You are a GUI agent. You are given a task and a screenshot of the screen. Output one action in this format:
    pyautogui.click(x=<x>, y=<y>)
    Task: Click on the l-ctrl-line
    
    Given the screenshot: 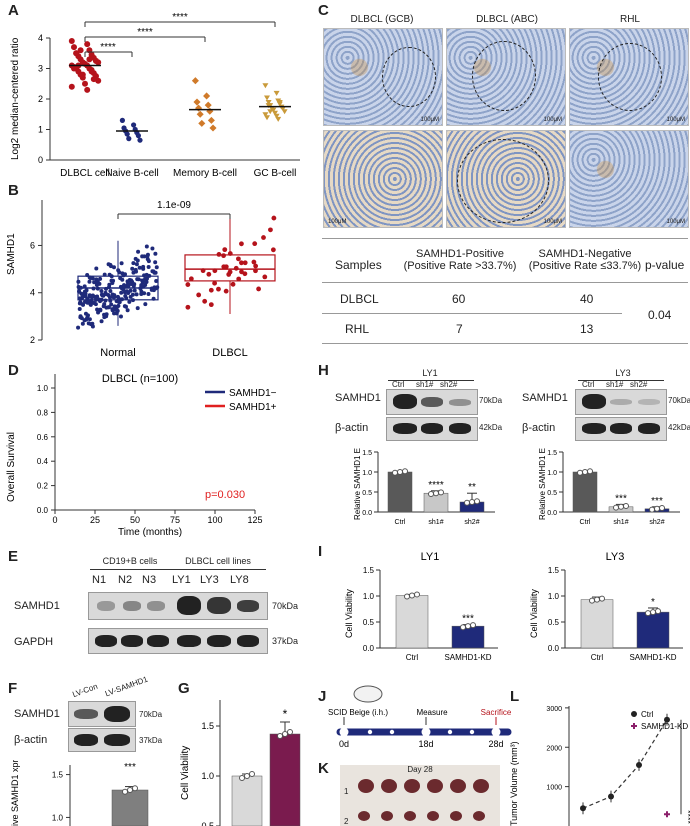 What is the action you would take?
    pyautogui.click(x=625, y=764)
    